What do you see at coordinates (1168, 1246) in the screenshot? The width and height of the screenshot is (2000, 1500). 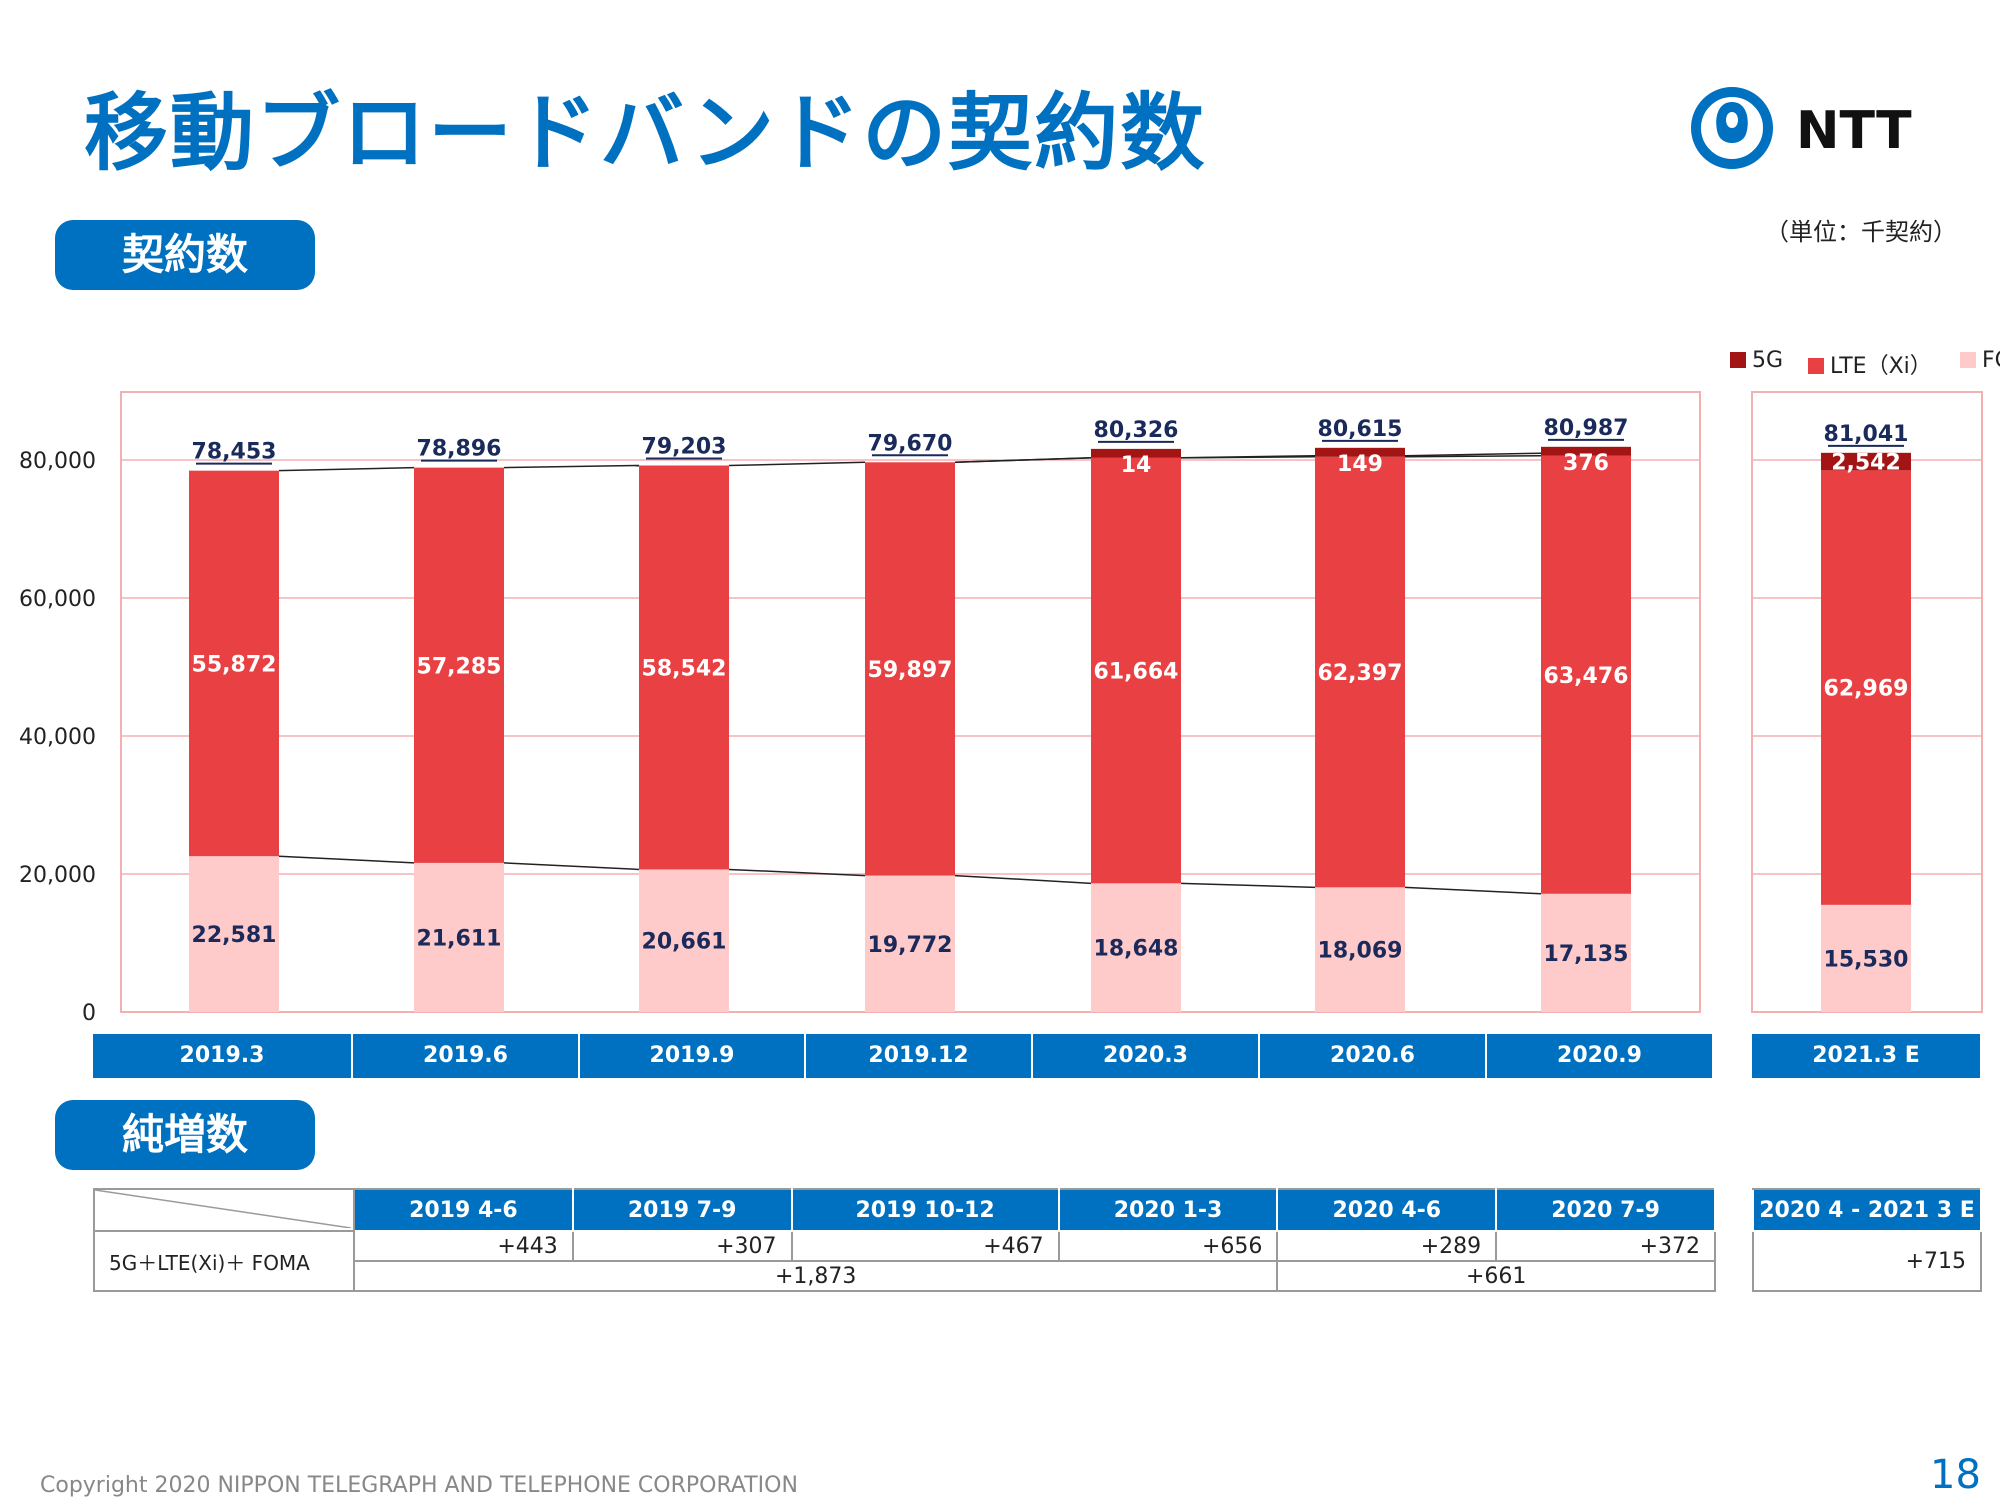 I see `value-q4: +656` at bounding box center [1168, 1246].